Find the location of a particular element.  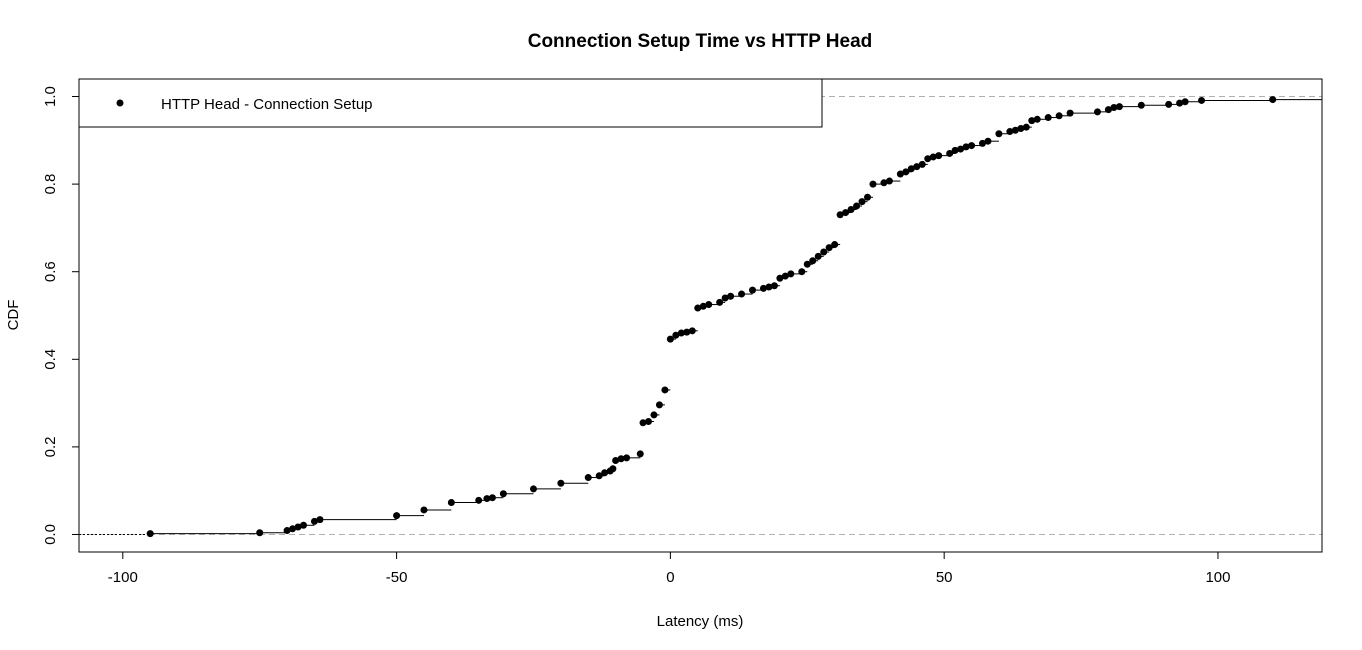

legend: HTTP Head - Connection Setup is located at coordinates (450, 103).